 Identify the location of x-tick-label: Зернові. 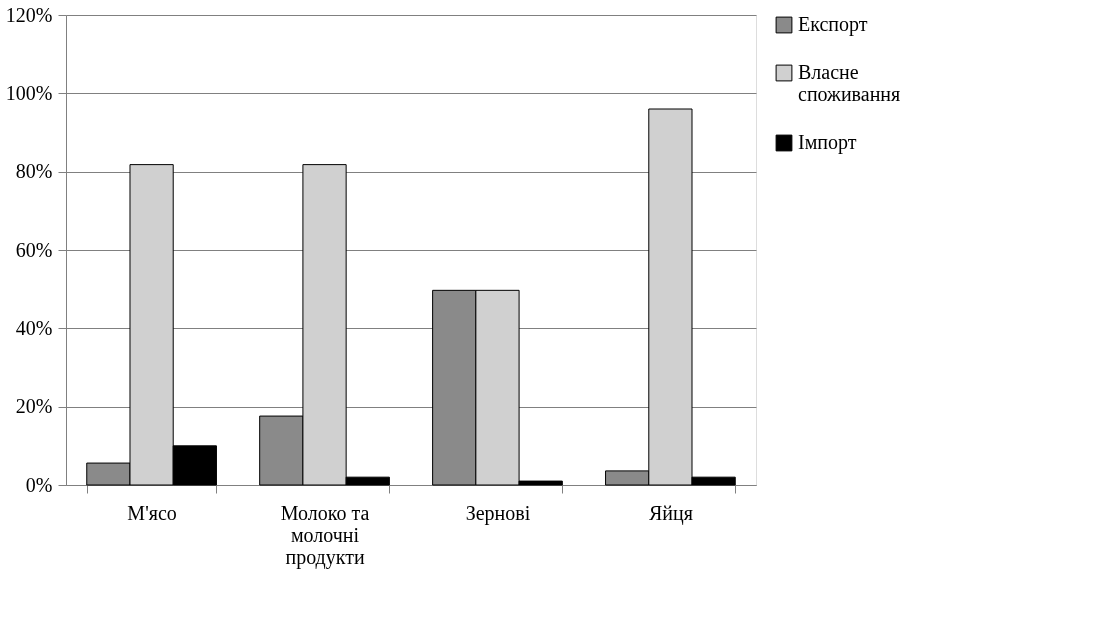
(498, 513).